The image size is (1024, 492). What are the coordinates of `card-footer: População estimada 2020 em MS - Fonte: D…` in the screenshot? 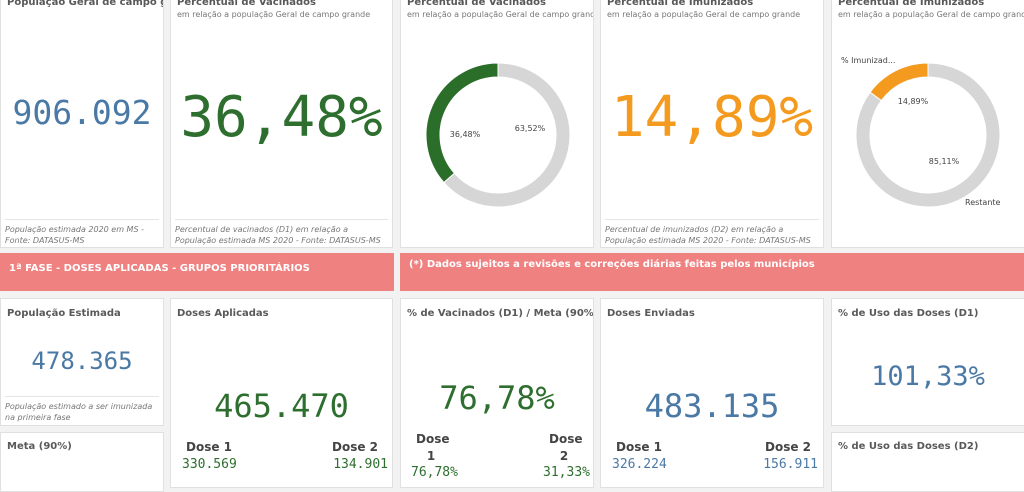 It's located at (82, 232).